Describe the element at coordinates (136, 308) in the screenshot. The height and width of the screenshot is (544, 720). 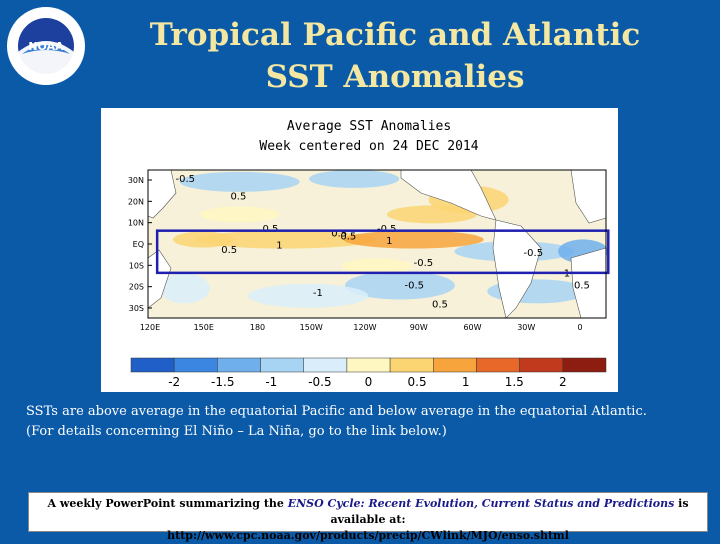
I see `lat-tick-label: 30S` at that location.